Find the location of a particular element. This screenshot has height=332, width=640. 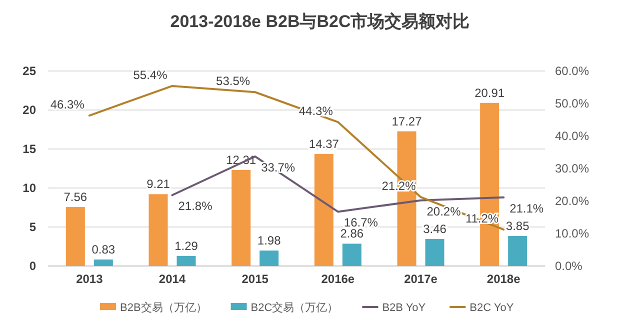

data-label: 20.2% is located at coordinates (444, 211).